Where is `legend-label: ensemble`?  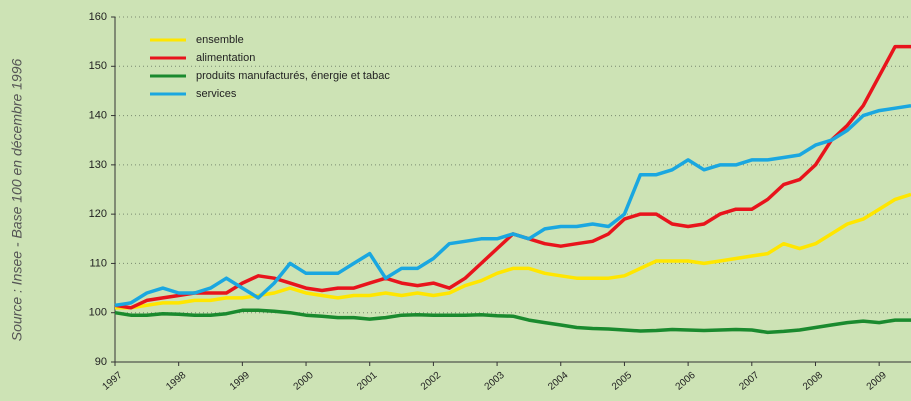 legend-label: ensemble is located at coordinates (220, 40).